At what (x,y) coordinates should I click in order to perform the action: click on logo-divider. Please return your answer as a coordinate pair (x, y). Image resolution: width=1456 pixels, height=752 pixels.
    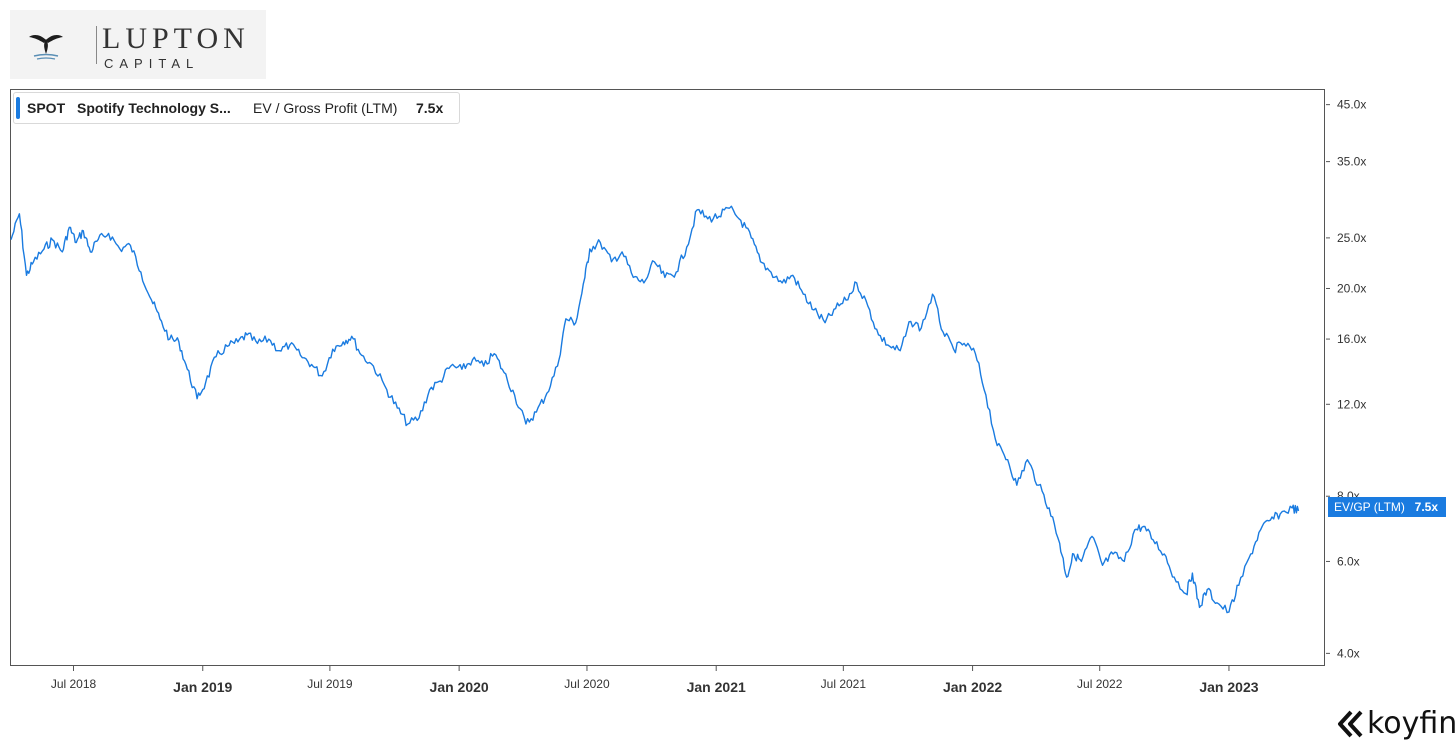
    Looking at the image, I should click on (96, 45).